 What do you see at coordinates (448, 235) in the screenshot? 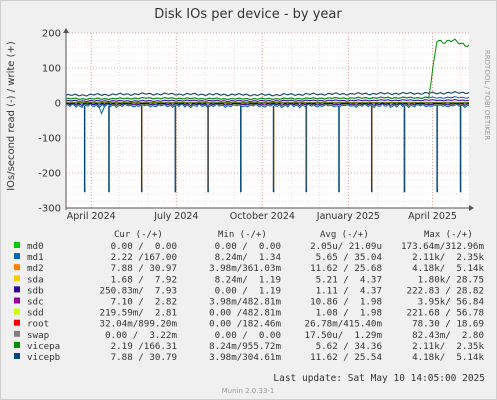
I see `legend-header-max: Max (-/+)` at bounding box center [448, 235].